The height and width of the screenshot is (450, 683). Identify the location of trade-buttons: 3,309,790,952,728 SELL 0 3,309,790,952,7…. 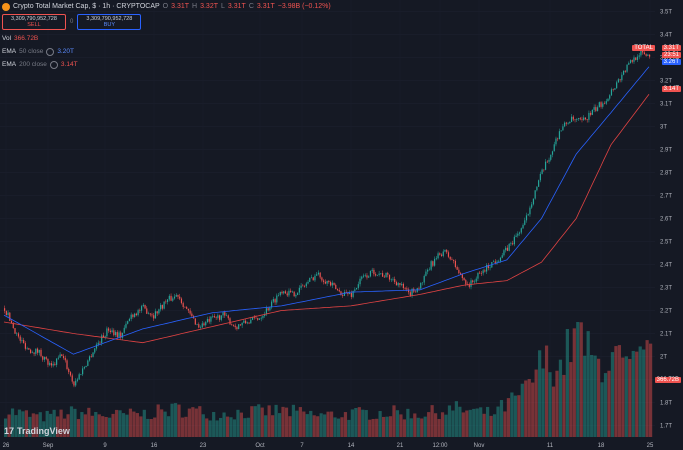
(166, 22).